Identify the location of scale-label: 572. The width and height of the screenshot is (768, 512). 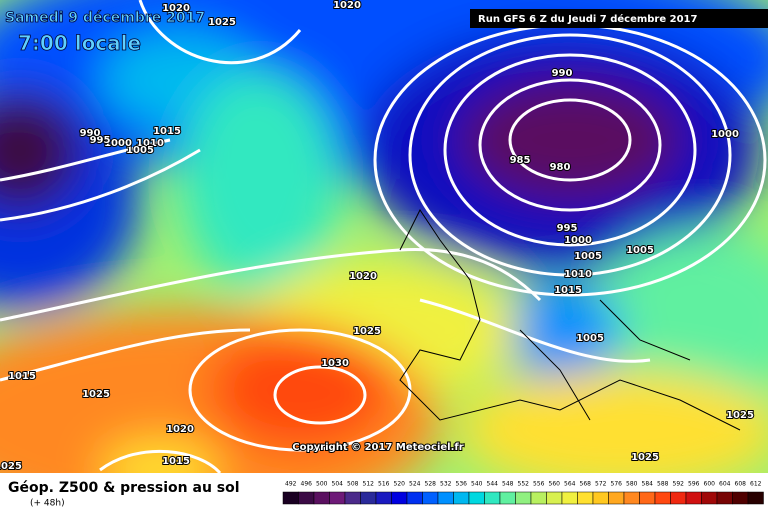
(601, 484).